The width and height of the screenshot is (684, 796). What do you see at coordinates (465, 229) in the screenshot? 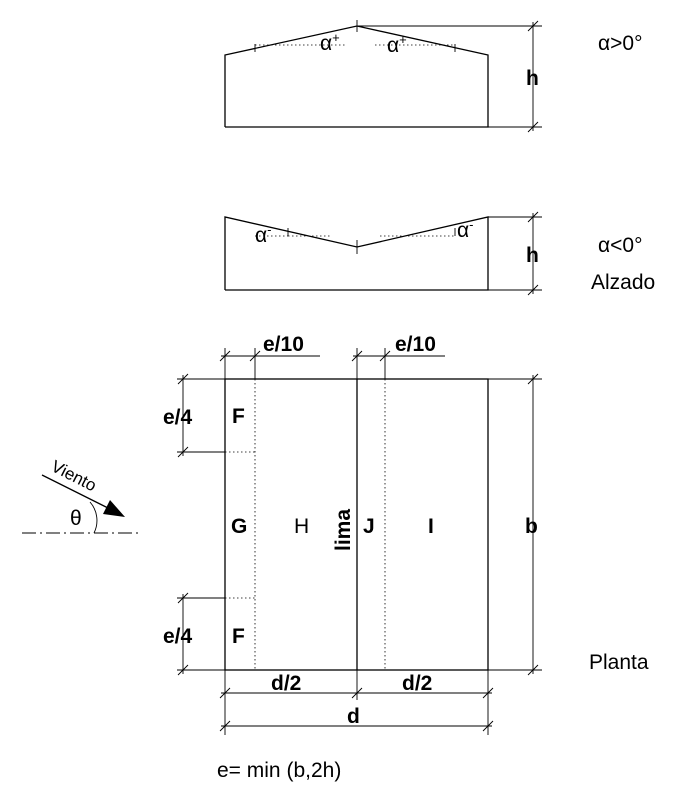
I see `alpha-right-label-negative: α-` at bounding box center [465, 229].